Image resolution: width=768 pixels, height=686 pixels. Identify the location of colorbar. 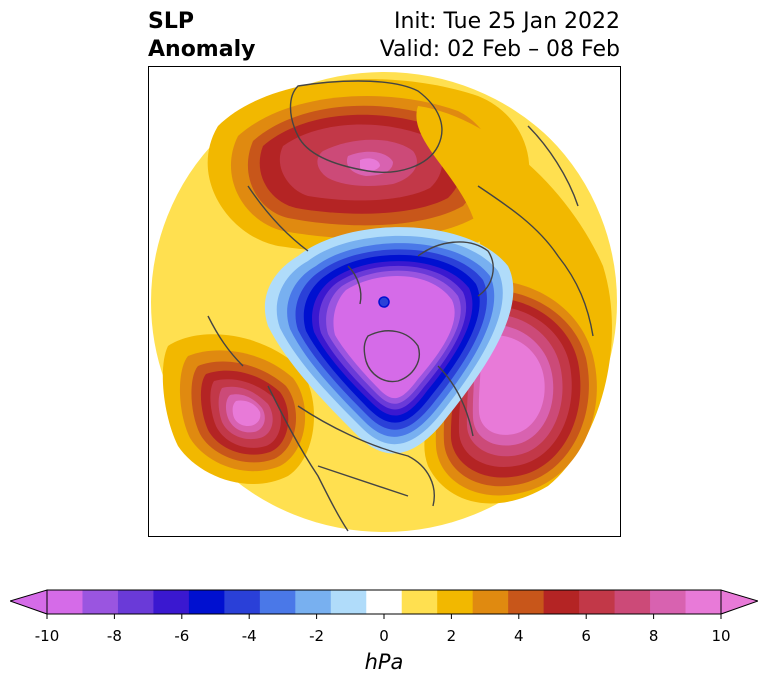
(384, 604).